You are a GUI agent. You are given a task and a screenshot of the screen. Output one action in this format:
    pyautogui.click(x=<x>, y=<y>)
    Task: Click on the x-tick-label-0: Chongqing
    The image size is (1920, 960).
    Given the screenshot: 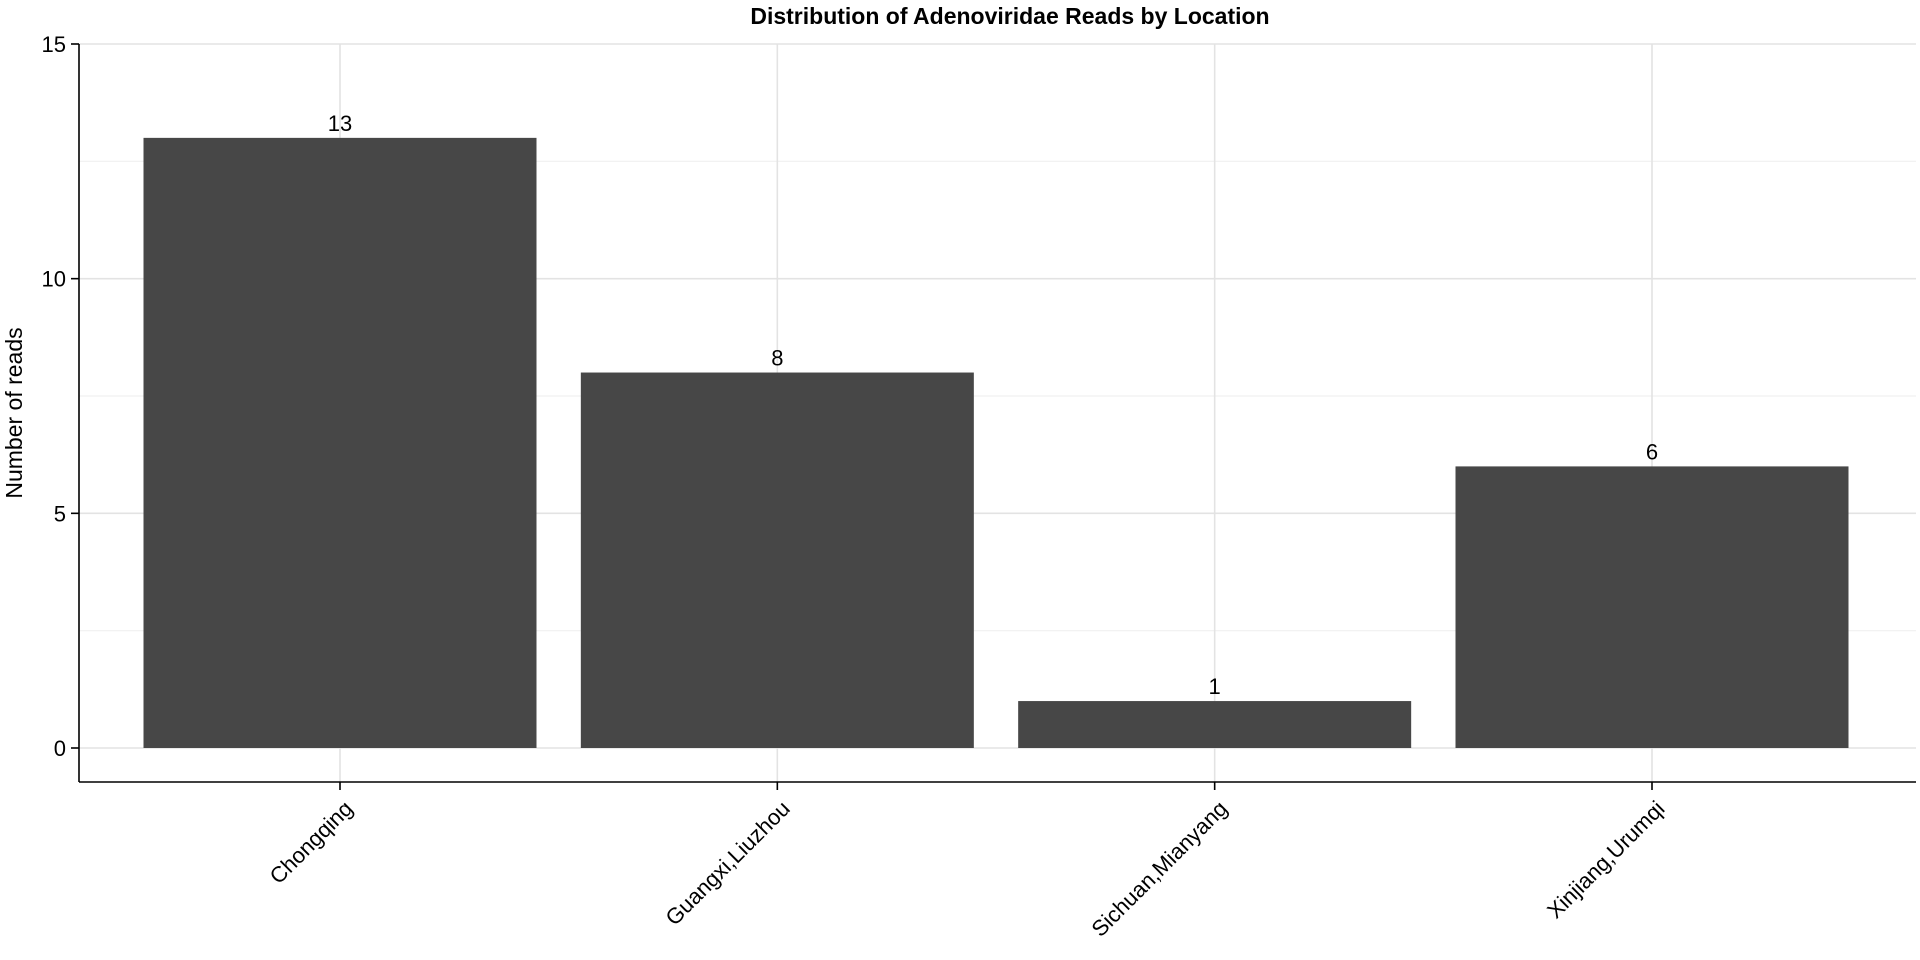 What is the action you would take?
    pyautogui.click(x=311, y=842)
    